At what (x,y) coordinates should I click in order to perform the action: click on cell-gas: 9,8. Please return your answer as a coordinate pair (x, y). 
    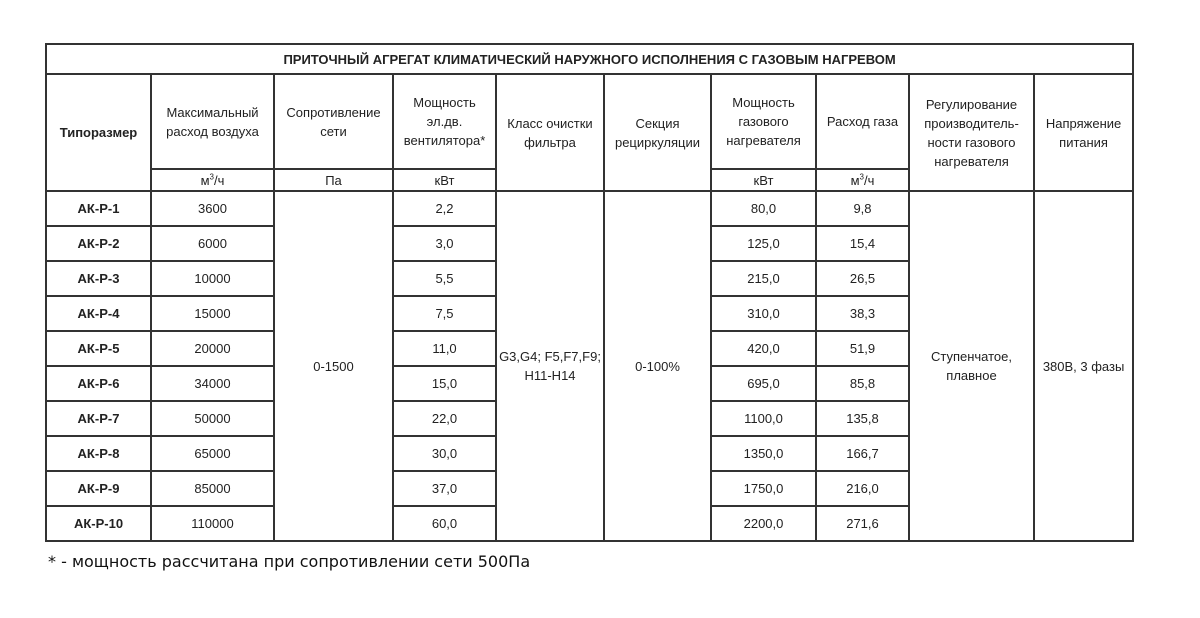
    Looking at the image, I should click on (862, 208).